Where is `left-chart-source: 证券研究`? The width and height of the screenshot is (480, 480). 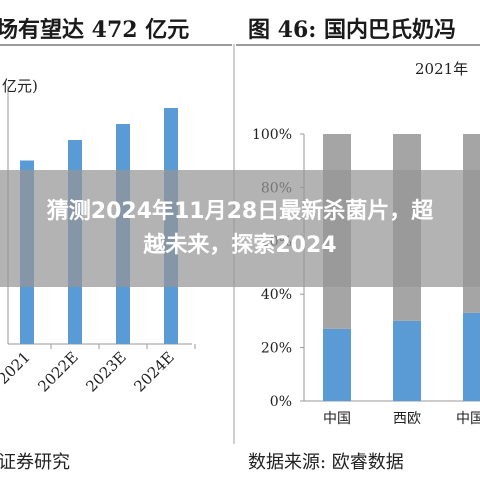 left-chart-source: 证券研究 is located at coordinates (35, 462).